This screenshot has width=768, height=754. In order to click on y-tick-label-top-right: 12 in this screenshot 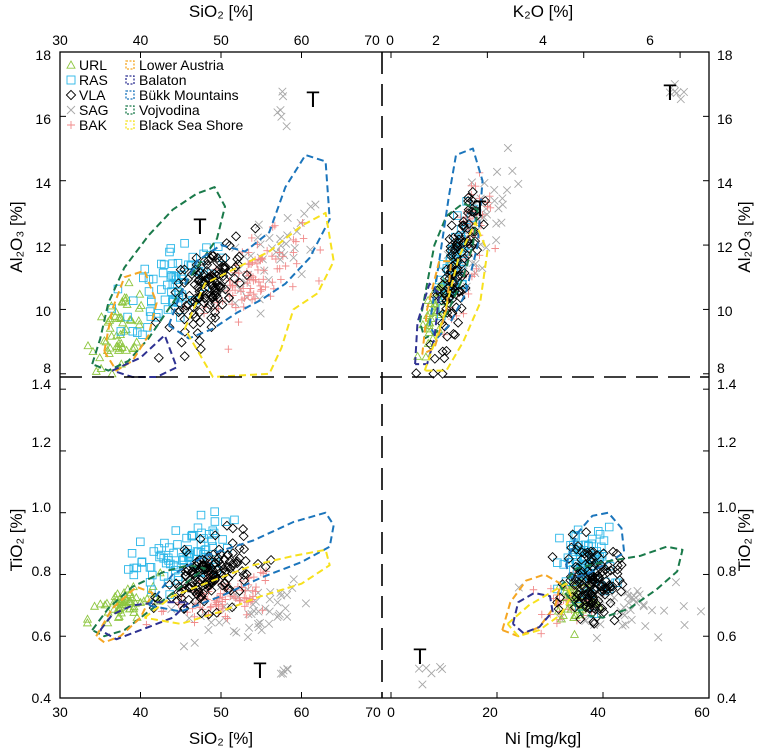, I will do `click(725, 247)`.